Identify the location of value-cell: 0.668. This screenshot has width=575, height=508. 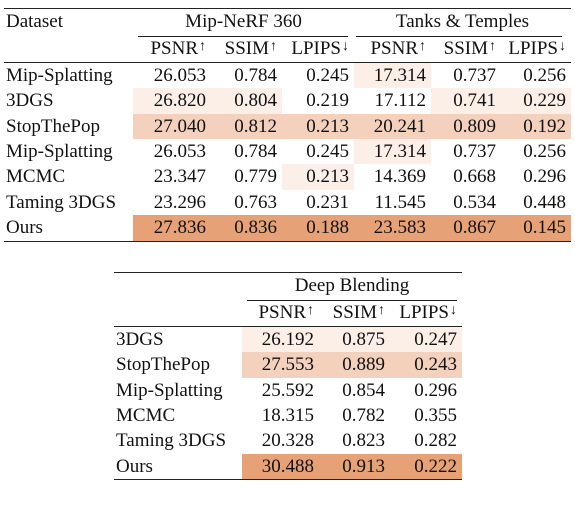
(474, 177).